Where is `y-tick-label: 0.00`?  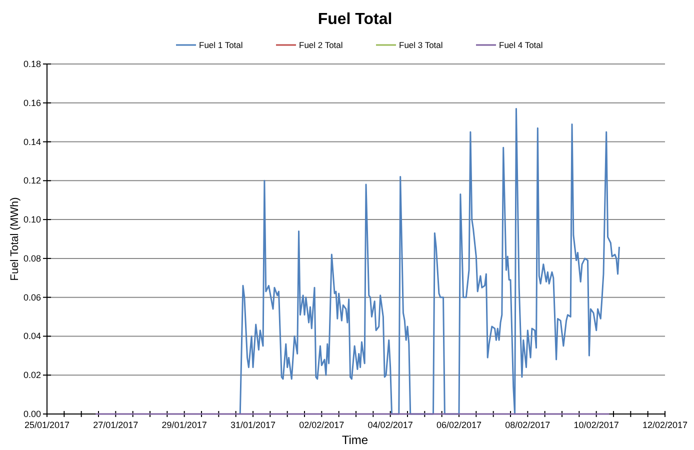 y-tick-label: 0.00 is located at coordinates (32, 414).